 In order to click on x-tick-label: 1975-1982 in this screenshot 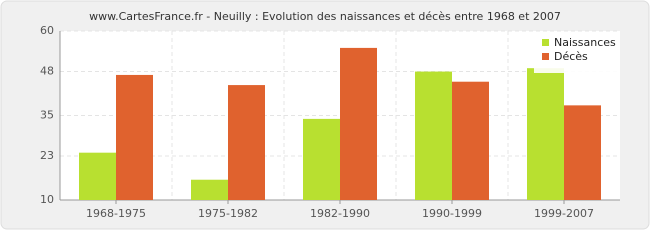, I will do `click(228, 213)`.